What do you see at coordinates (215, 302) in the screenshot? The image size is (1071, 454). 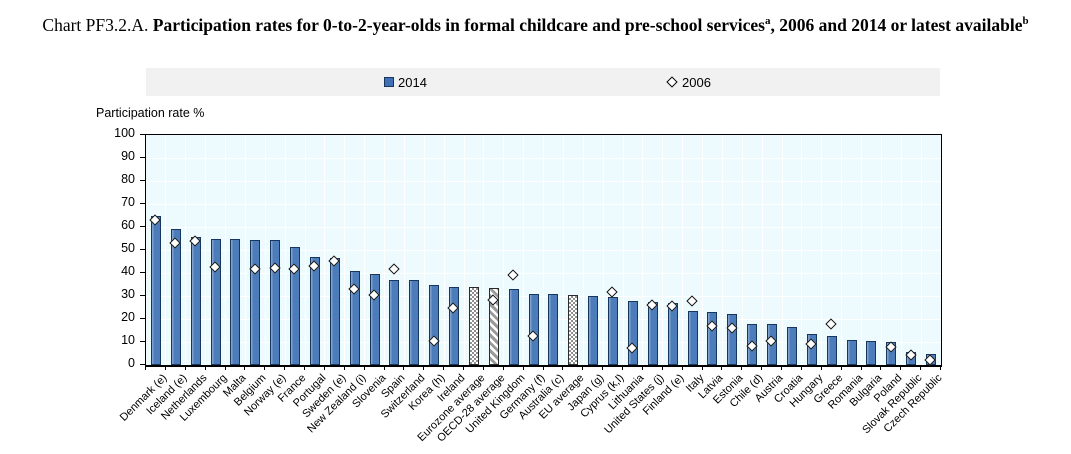 I see `bar-luxembourg` at bounding box center [215, 302].